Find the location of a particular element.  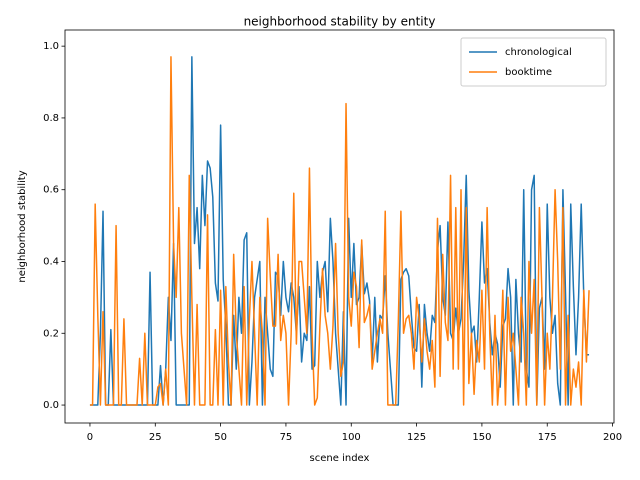

x-tick-label: 200 is located at coordinates (612, 437).